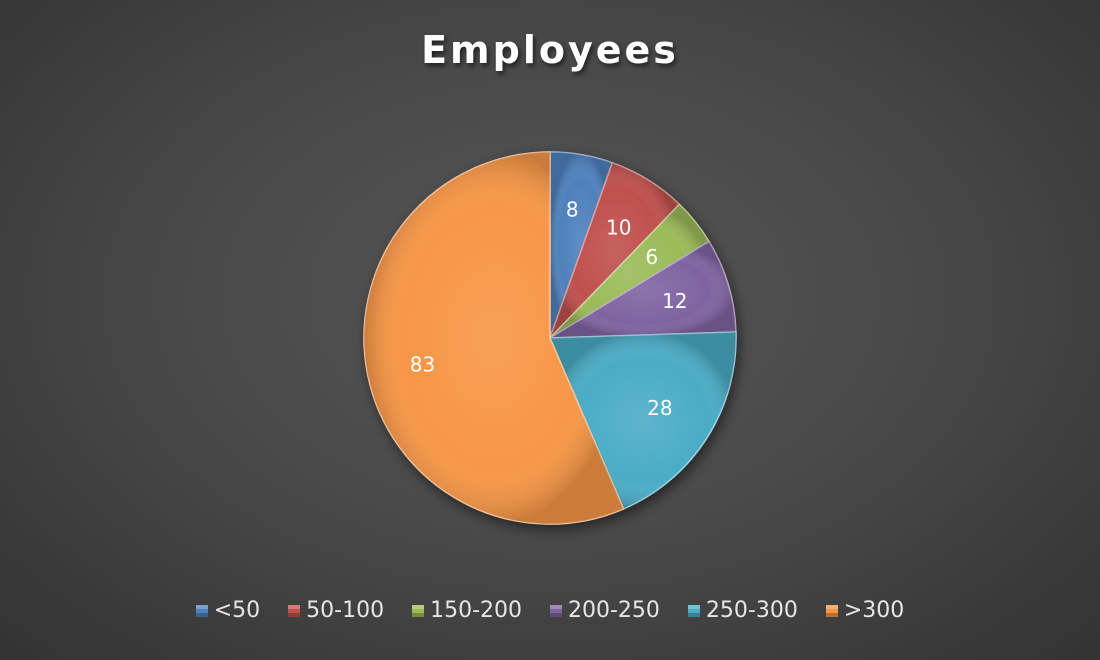 The height and width of the screenshot is (660, 1100). Describe the element at coordinates (549, 309) in the screenshot. I see `pie-data-labels: 8 10 612 28 83` at that location.